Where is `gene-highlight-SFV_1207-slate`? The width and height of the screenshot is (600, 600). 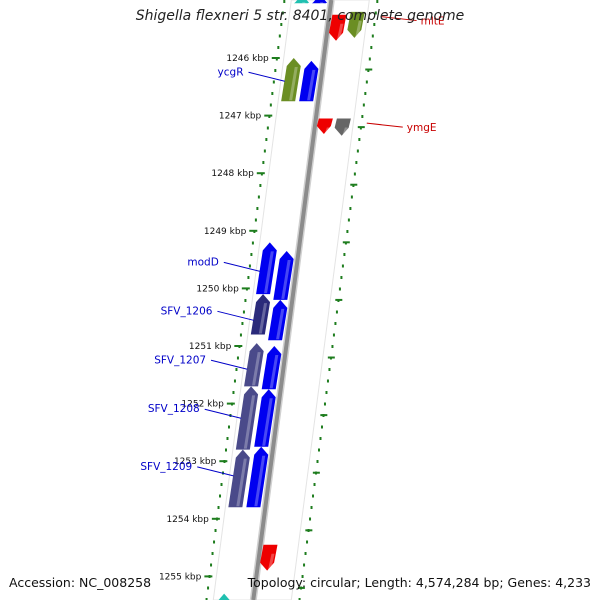 gene-highlight-SFV_1207-slate is located at coordinates (256, 369).